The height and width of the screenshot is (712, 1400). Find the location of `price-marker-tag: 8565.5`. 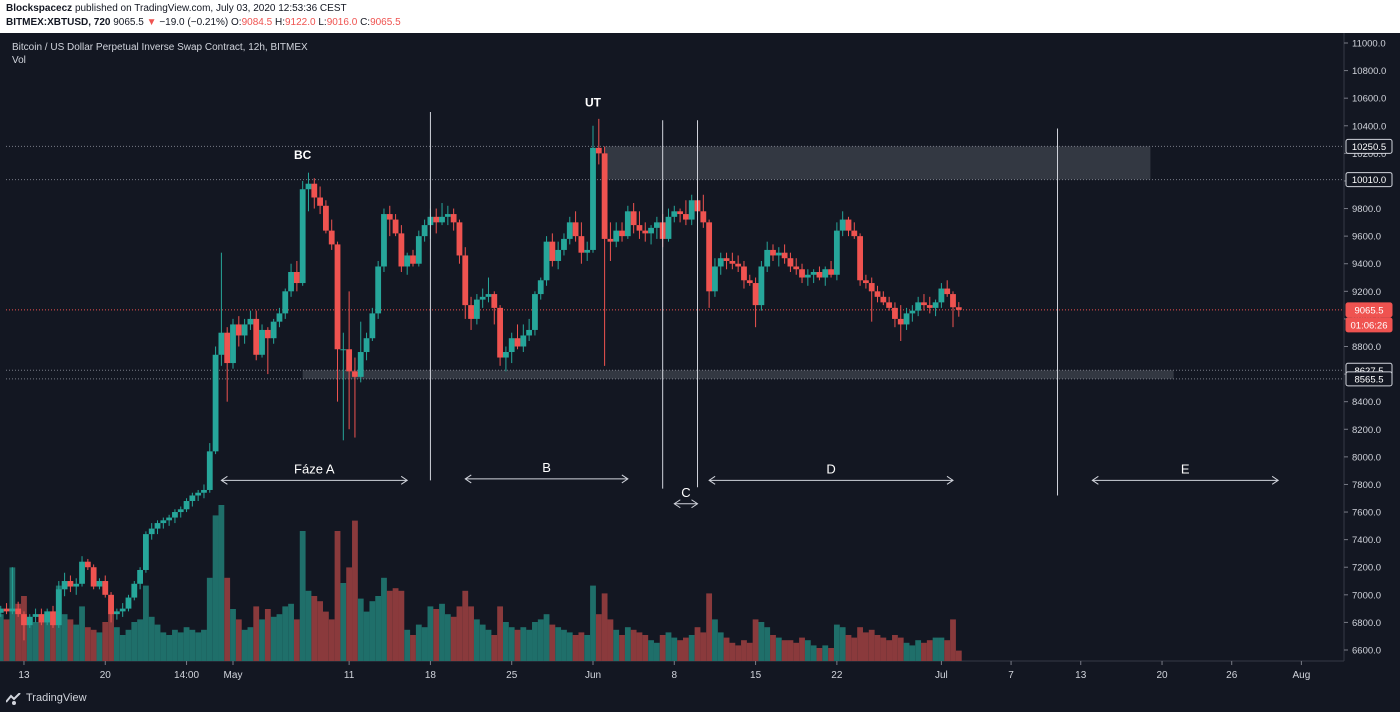

price-marker-tag: 8565.5 is located at coordinates (1369, 379).